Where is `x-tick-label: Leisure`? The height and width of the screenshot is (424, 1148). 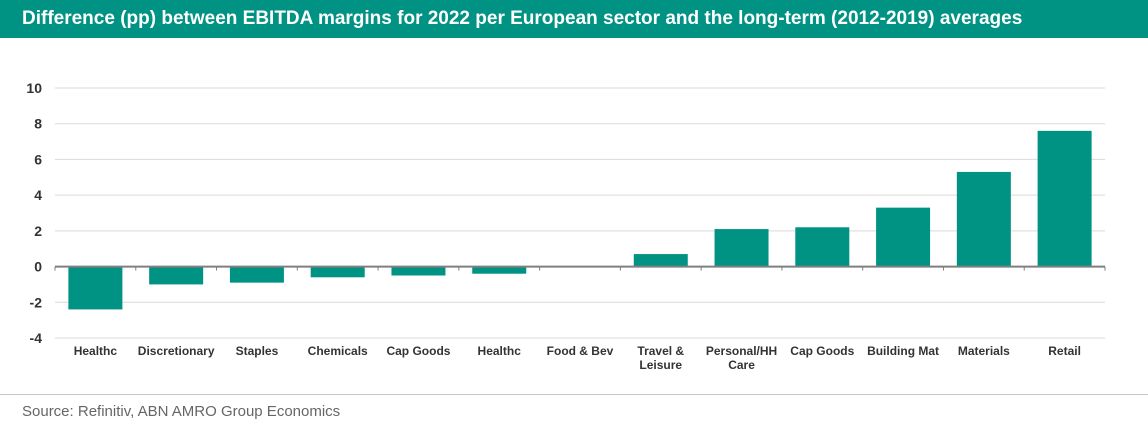 x-tick-label: Leisure is located at coordinates (660, 365).